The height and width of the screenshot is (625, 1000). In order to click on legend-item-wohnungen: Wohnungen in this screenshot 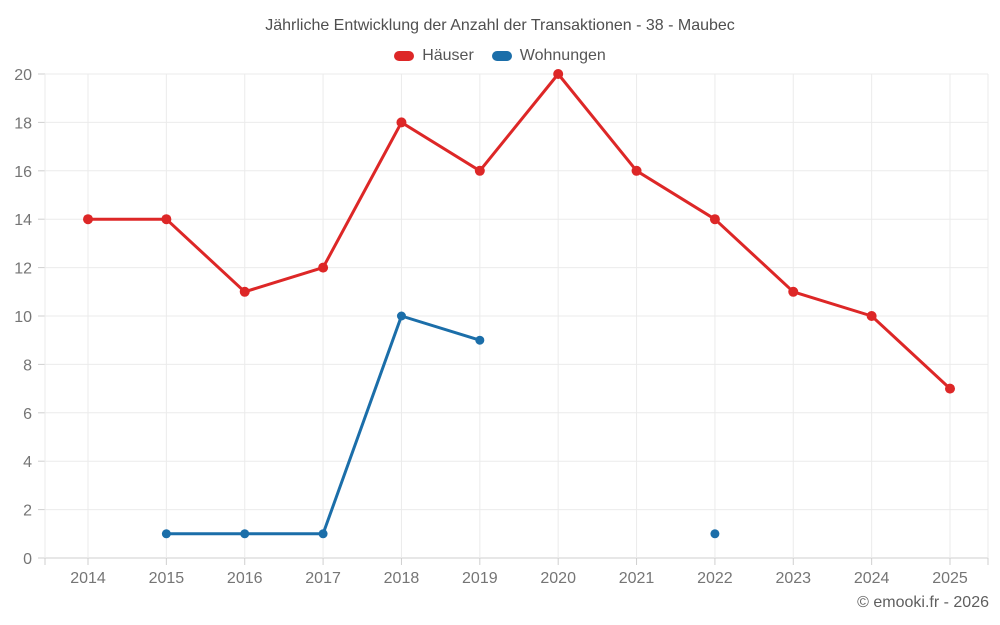, I will do `click(548, 56)`.